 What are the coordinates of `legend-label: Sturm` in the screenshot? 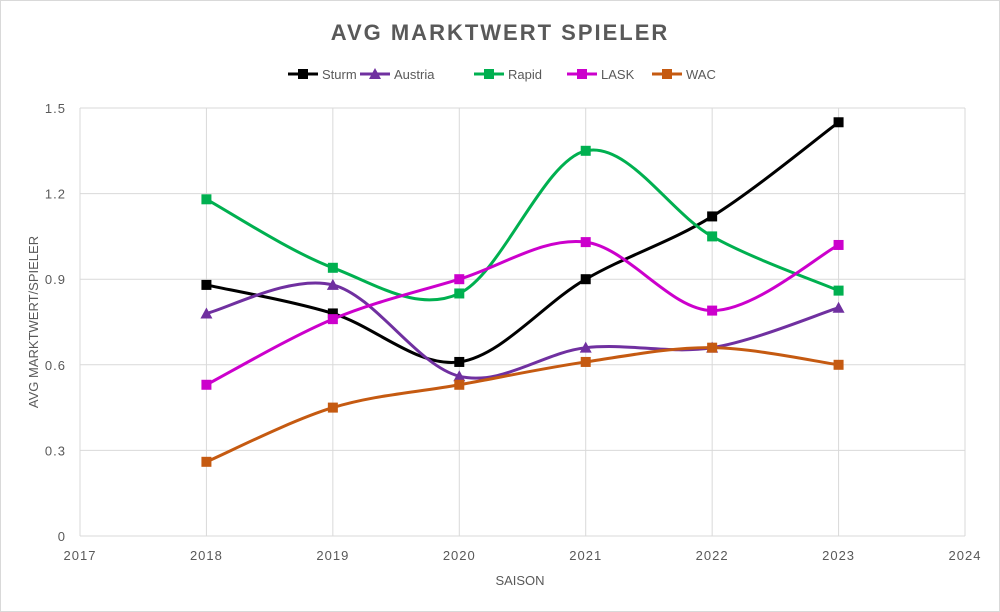 It's located at (339, 74).